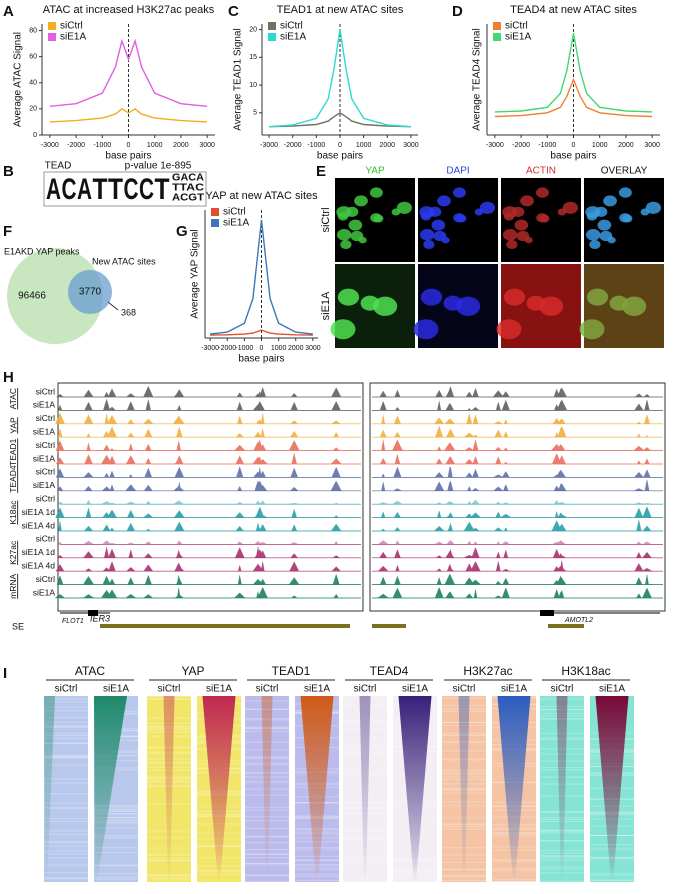 This screenshot has height=894, width=674. What do you see at coordinates (53, 189) in the screenshot?
I see `motif-letter: A` at bounding box center [53, 189].